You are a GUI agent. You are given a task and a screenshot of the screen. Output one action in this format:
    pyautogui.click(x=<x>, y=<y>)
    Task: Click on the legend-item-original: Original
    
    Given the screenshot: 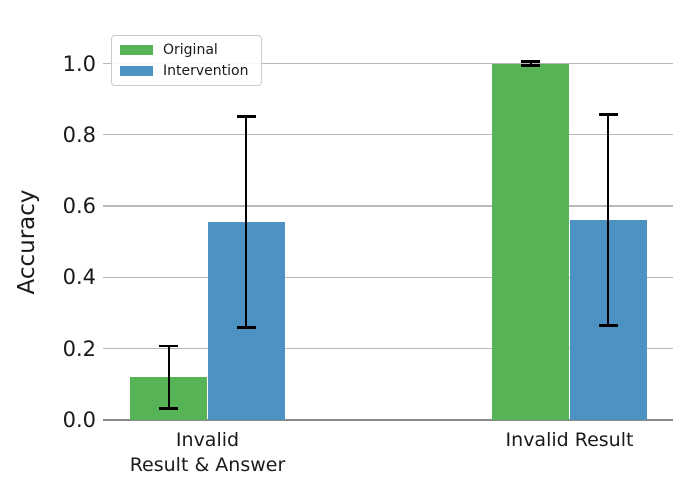 What is the action you would take?
    pyautogui.click(x=184, y=50)
    